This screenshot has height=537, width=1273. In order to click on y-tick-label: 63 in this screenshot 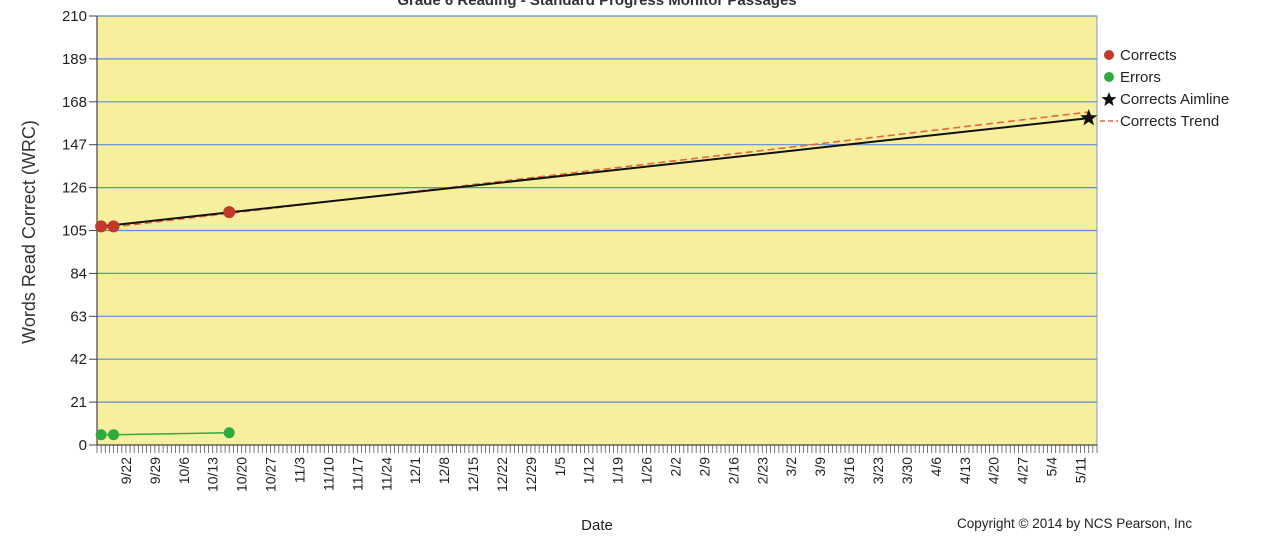, I will do `click(78, 316)`.